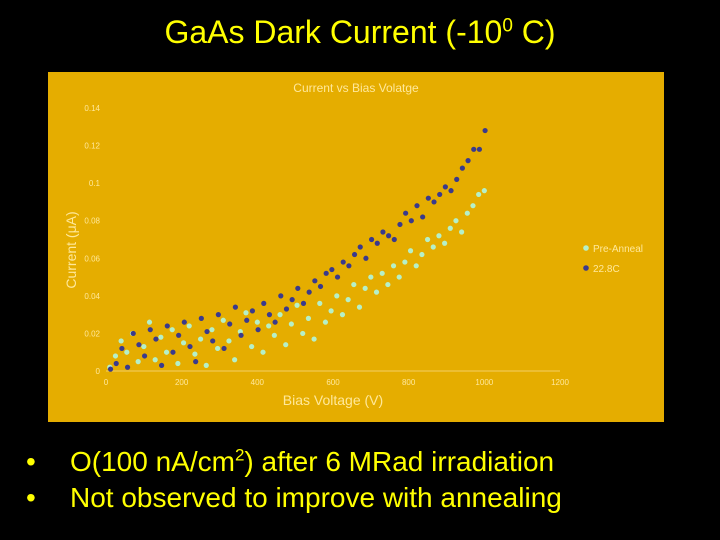  What do you see at coordinates (92, 333) in the screenshot?
I see `y-tick-label: 0.02` at bounding box center [92, 333].